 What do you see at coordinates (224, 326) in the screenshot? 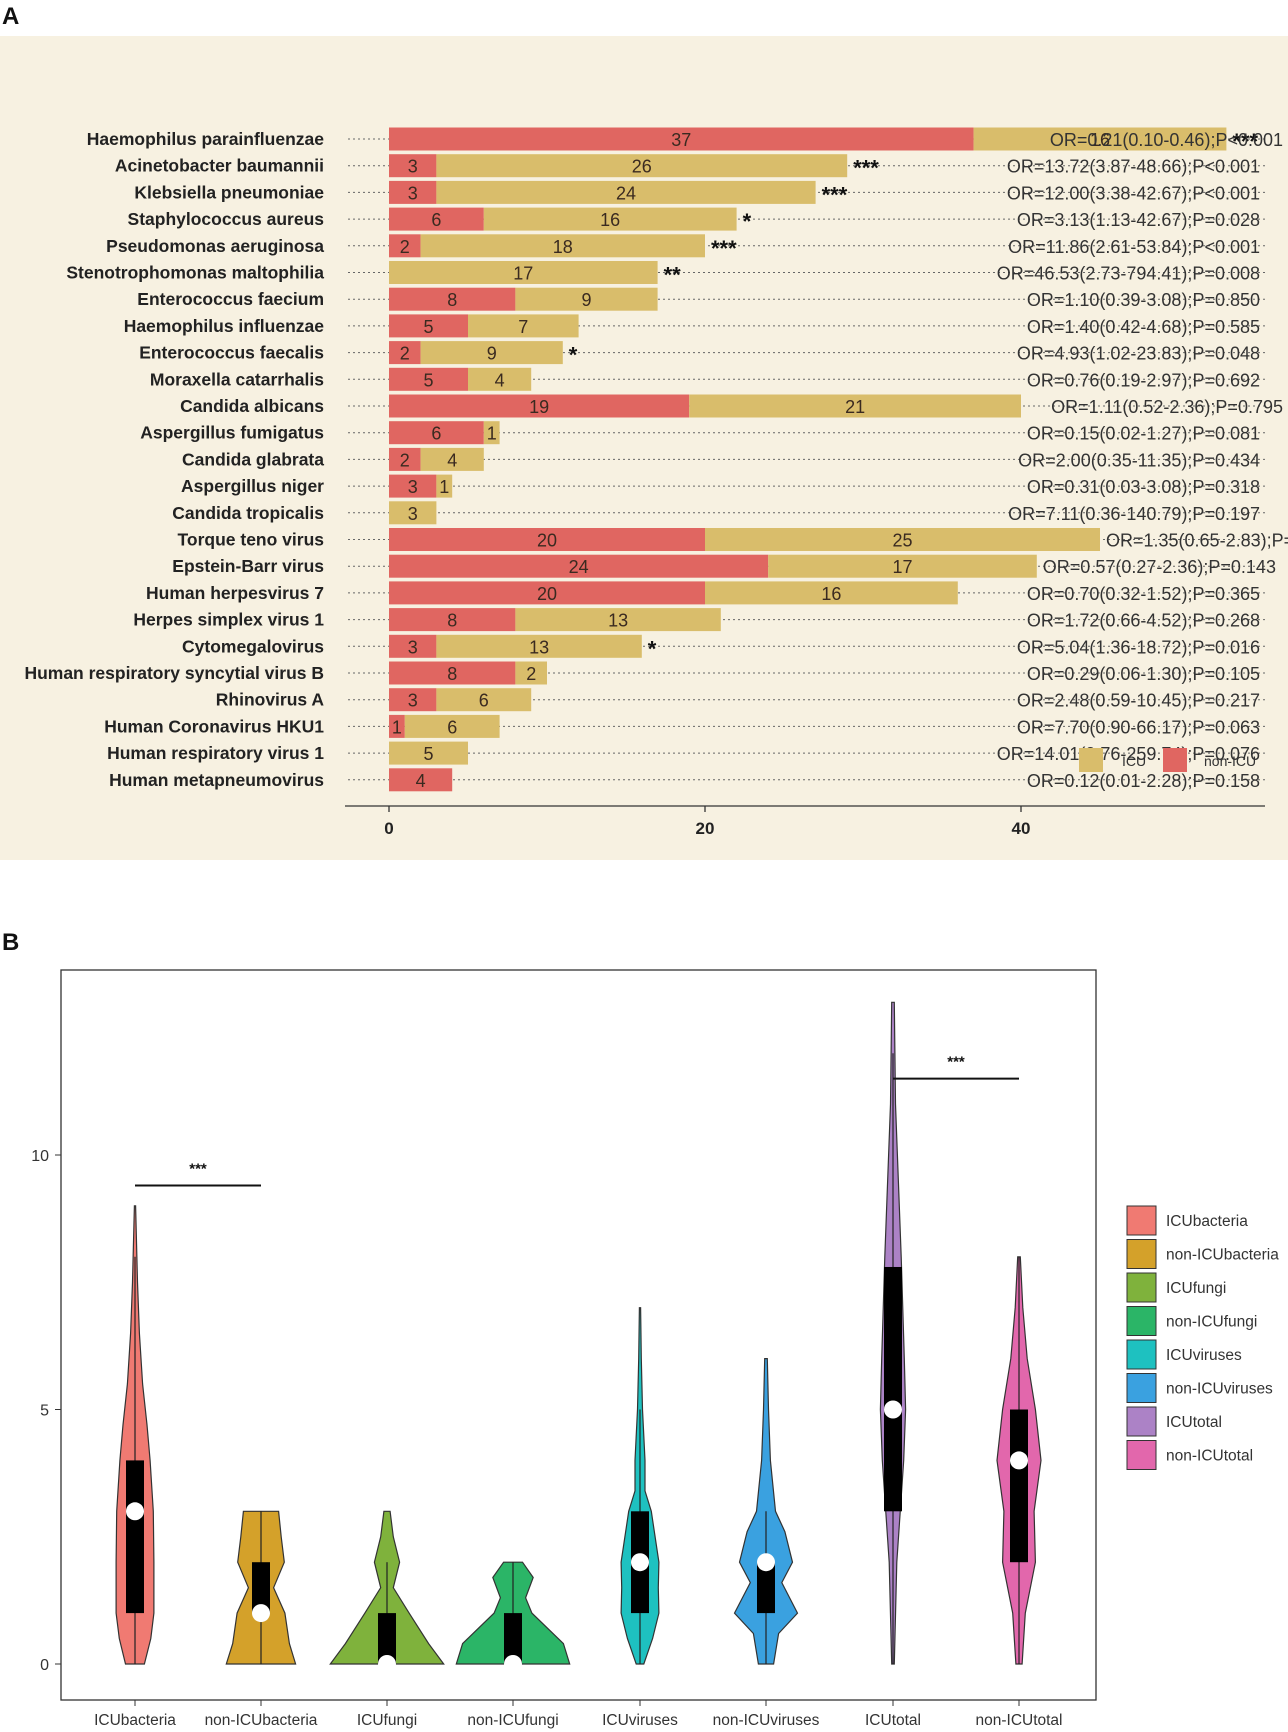
I see `category-label: Haemophilus influenzae` at bounding box center [224, 326].